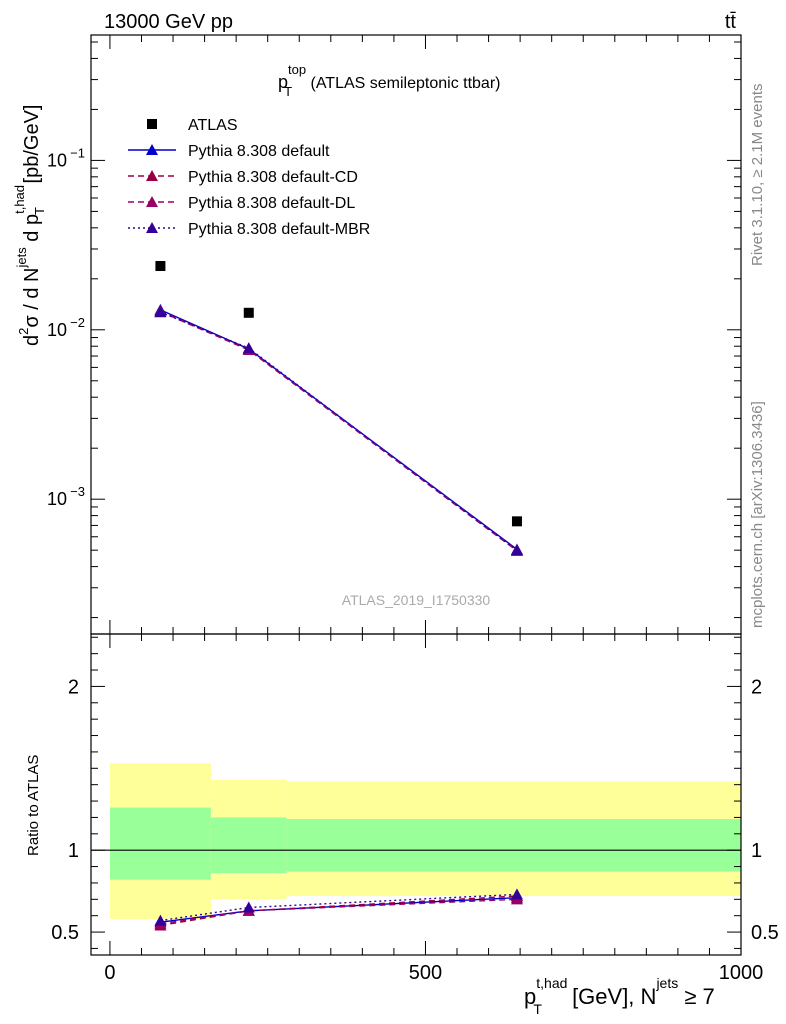  I want to click on ratio-y-tick-label-right-1: 1, so click(756, 851).